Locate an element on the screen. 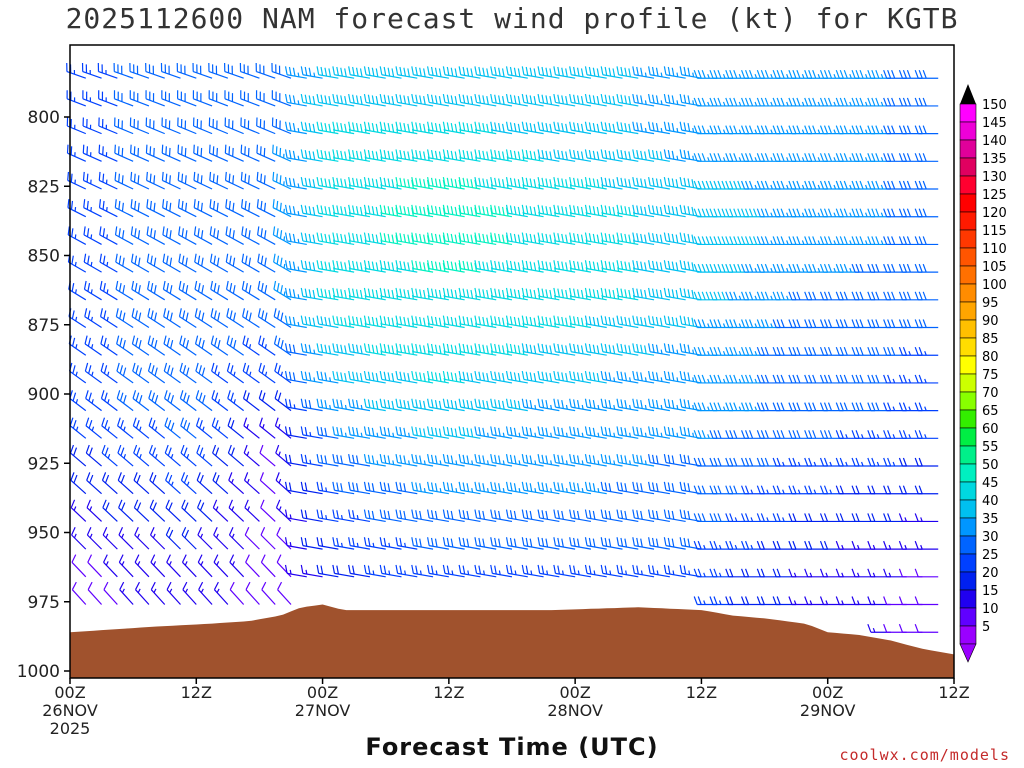 The width and height of the screenshot is (1024, 768). x-tick-label: 00Z is located at coordinates (827, 692).